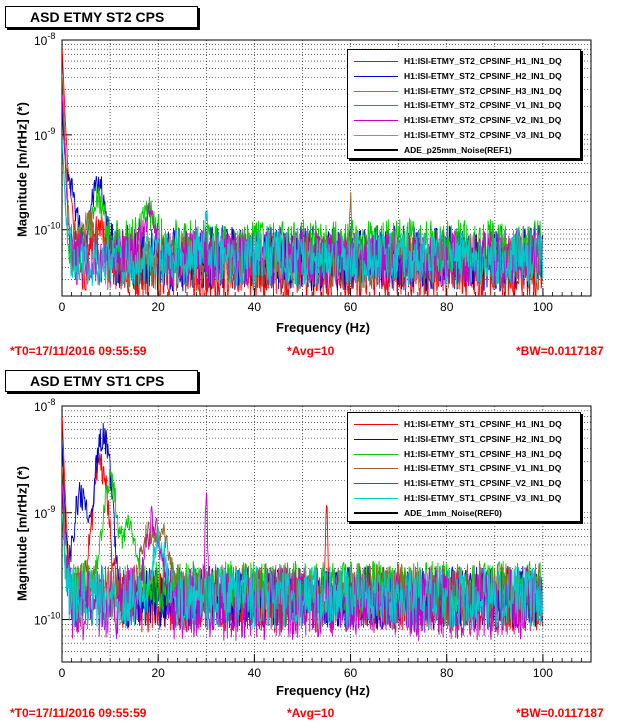 Image resolution: width=631 pixels, height=728 pixels. I want to click on legend-entry: H1:ISI-ETMY_ST2_CPSINF_H1_IN1_DQ, so click(464, 62).